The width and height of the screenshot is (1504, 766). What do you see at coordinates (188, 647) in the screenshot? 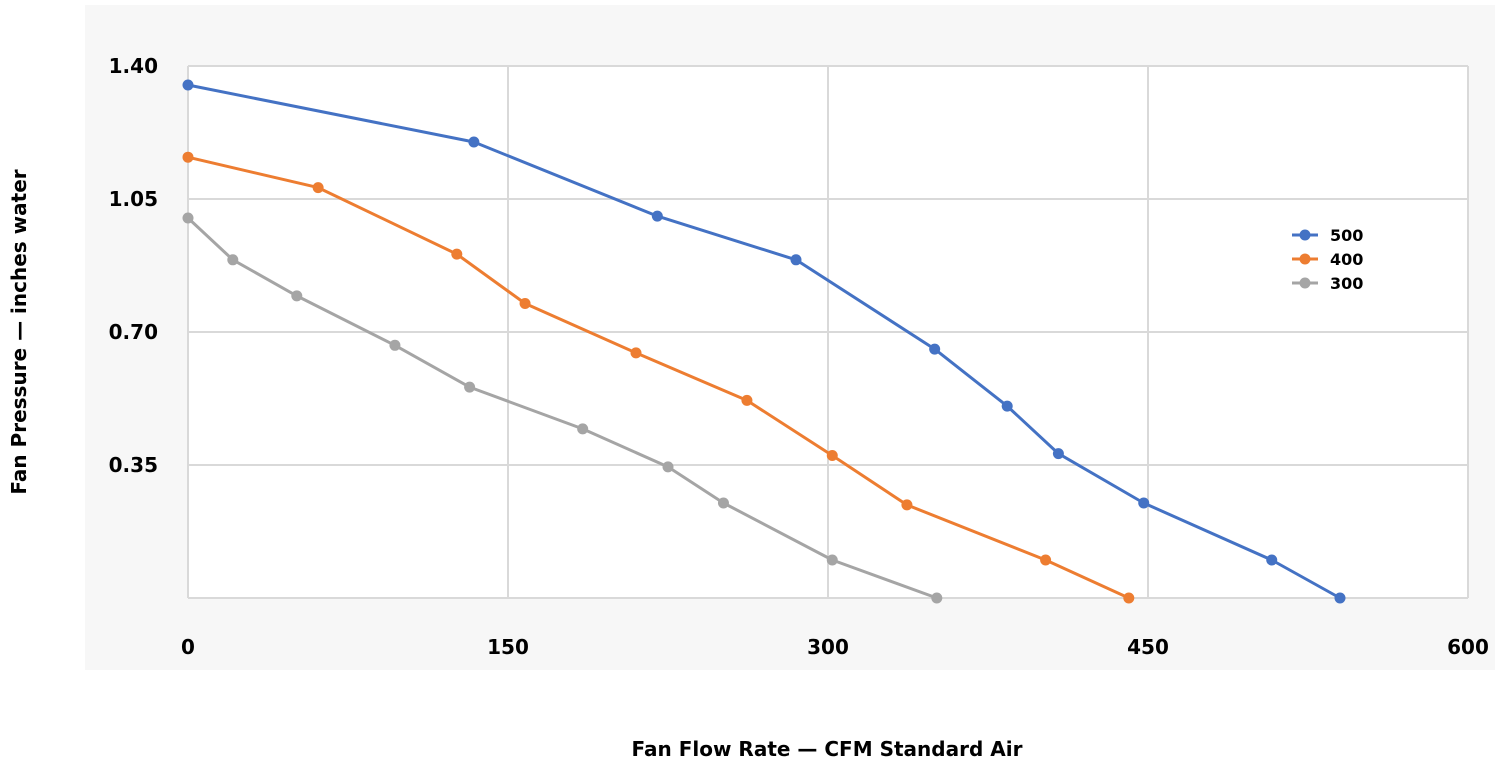
I see `x-tick-label: 0` at bounding box center [188, 647].